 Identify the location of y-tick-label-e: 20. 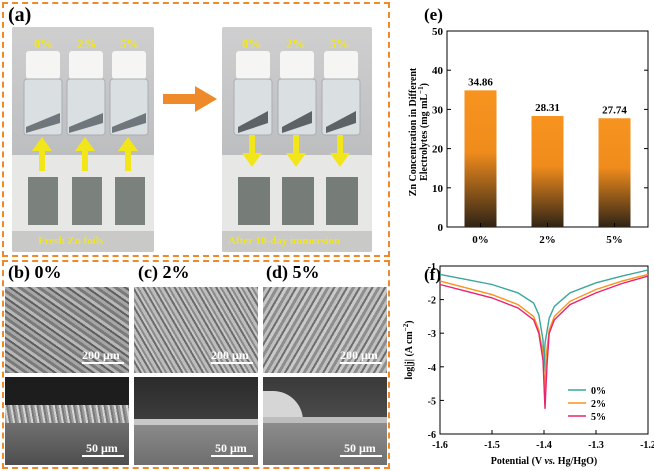
(438, 150).